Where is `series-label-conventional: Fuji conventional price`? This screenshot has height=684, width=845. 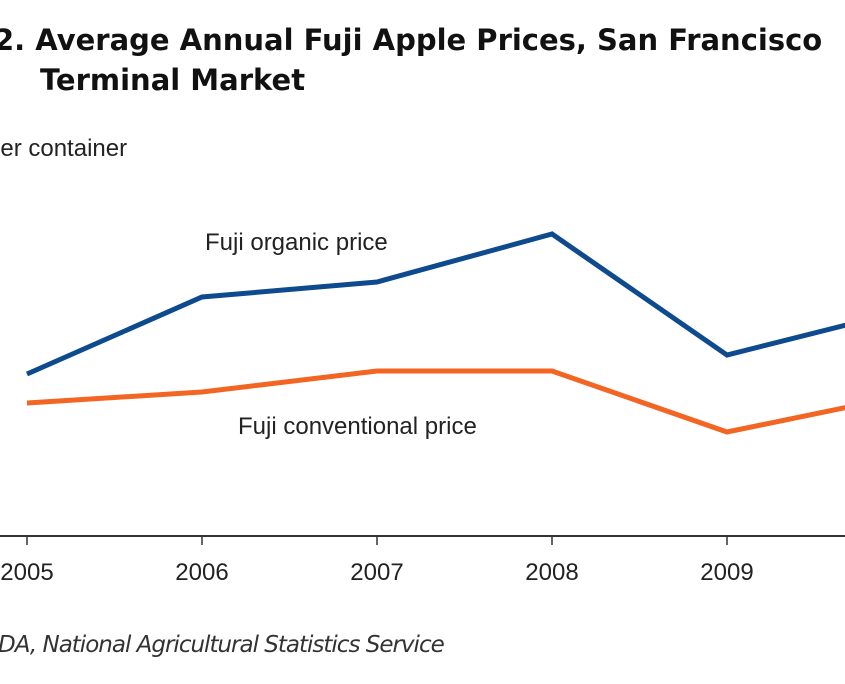
series-label-conventional: Fuji conventional price is located at coordinates (357, 426).